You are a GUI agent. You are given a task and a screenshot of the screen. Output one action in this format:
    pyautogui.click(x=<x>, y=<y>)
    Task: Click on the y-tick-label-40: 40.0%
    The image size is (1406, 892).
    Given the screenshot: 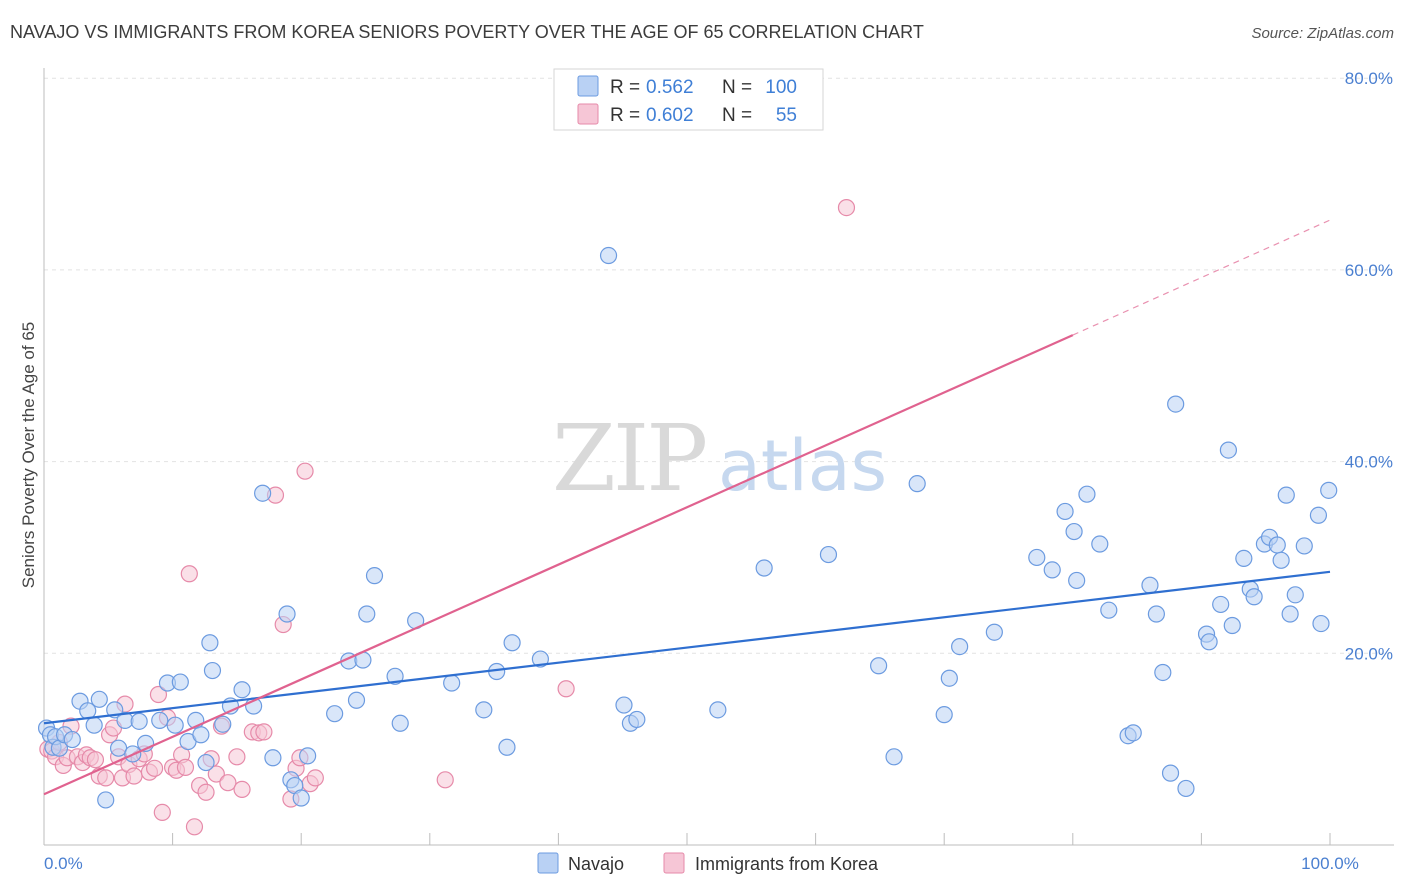 What is the action you would take?
    pyautogui.click(x=1369, y=462)
    